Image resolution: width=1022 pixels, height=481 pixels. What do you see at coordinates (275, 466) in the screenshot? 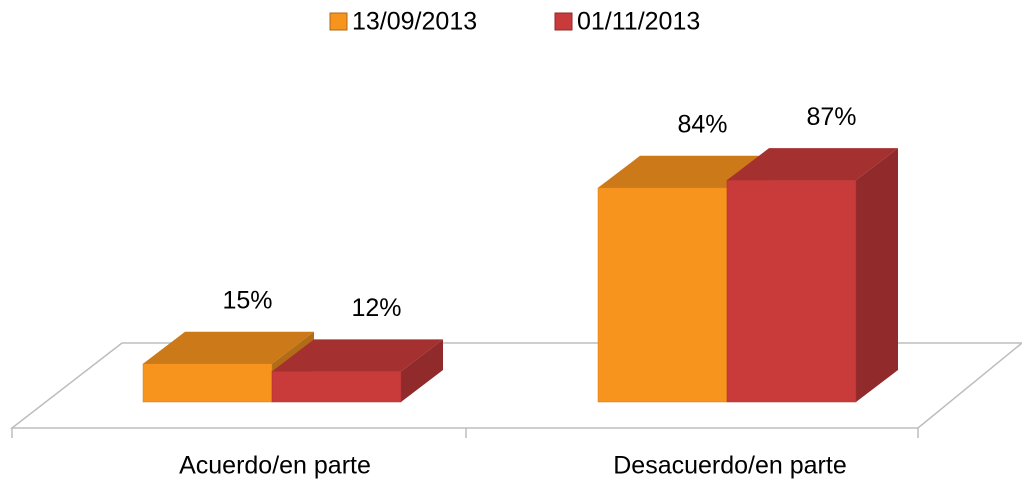
I see `x-tick-label: Acuerdo/en parte` at bounding box center [275, 466].